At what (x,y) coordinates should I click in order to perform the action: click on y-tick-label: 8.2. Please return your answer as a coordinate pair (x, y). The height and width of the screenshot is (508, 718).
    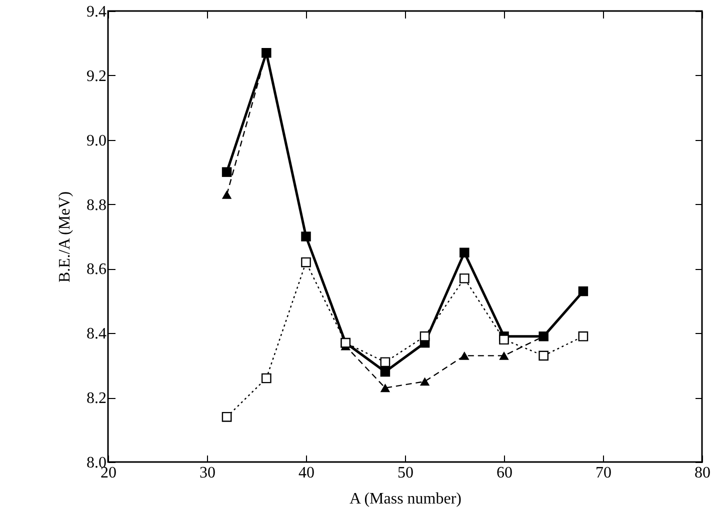
    Looking at the image, I should click on (96, 399).